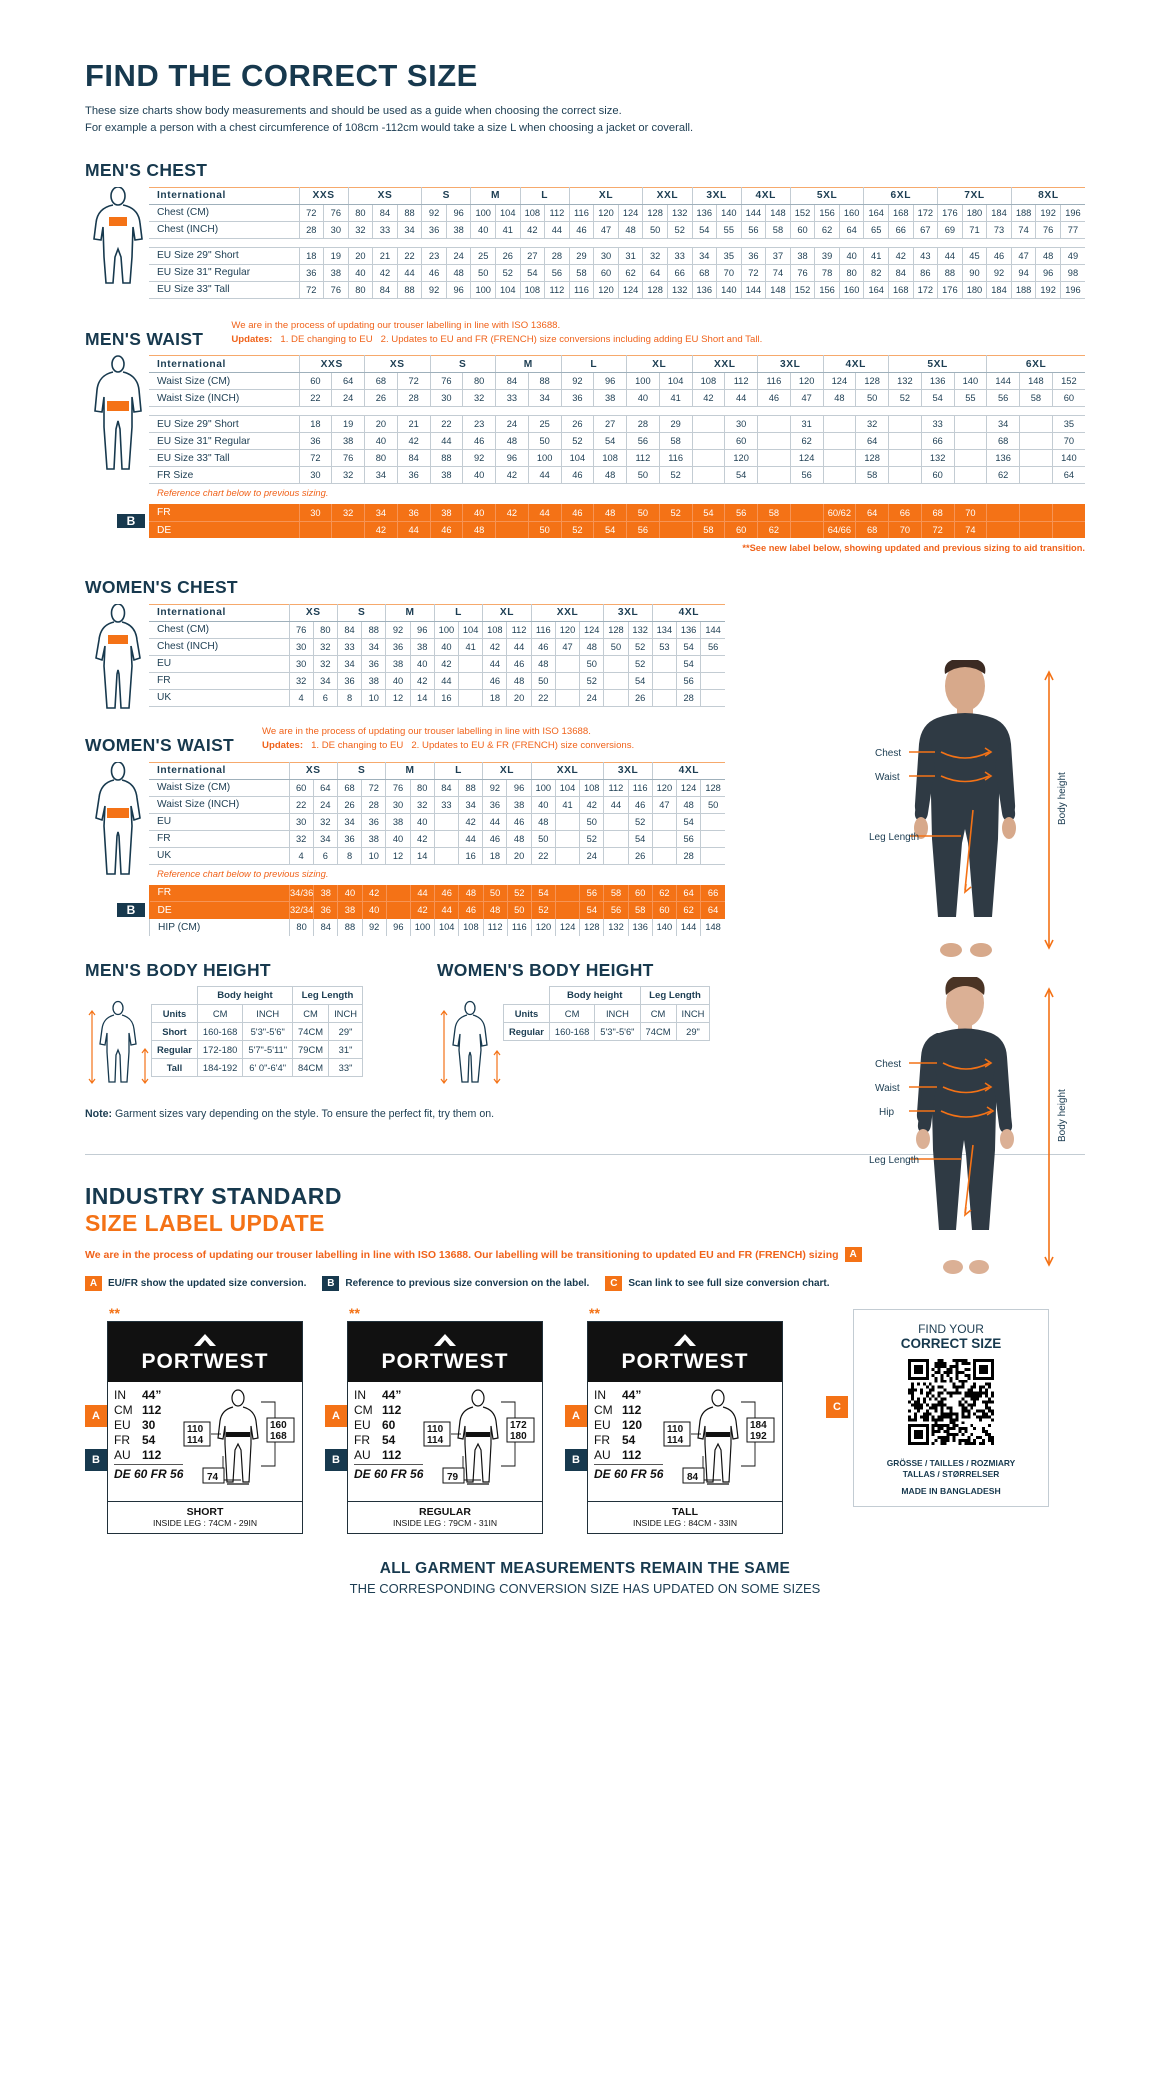  What do you see at coordinates (435, 1440) in the screenshot?
I see `svg-text: 114` at bounding box center [435, 1440].